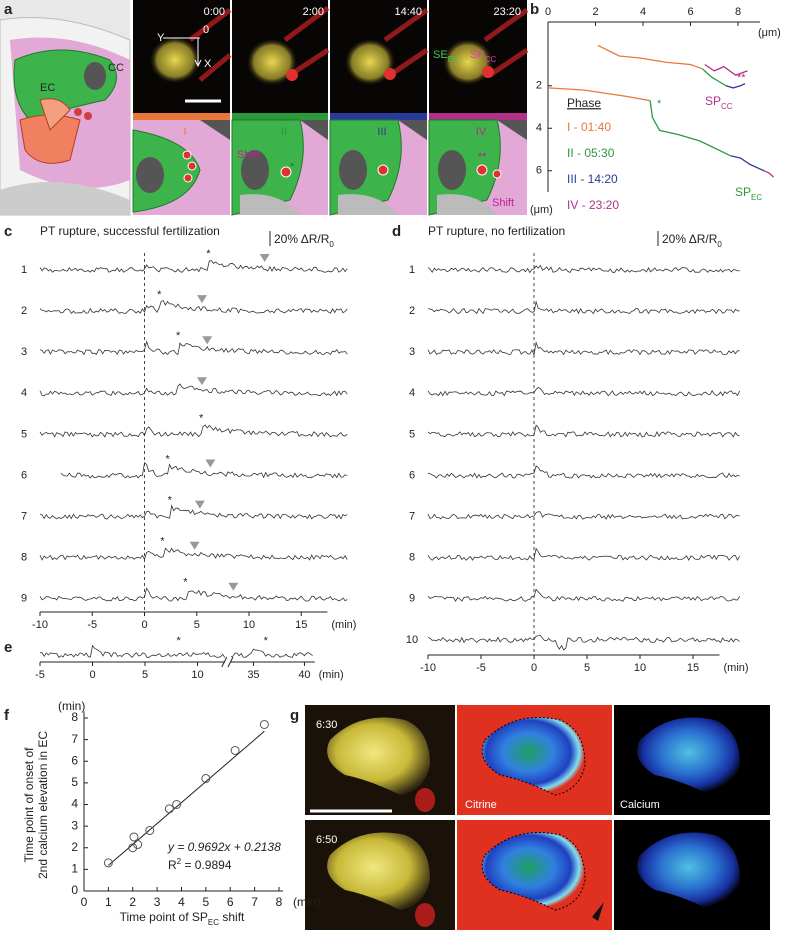  What do you see at coordinates (408, 12) in the screenshot?
I see `time-label: 14:40` at bounding box center [408, 12].